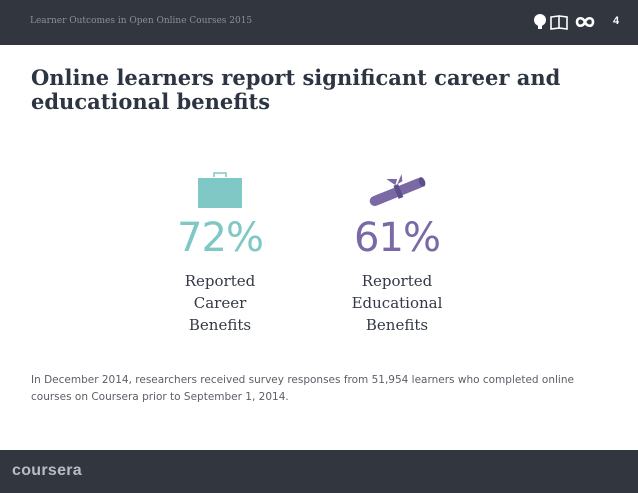  Describe the element at coordinates (397, 238) in the screenshot. I see `educational-percentage: 61%` at that location.